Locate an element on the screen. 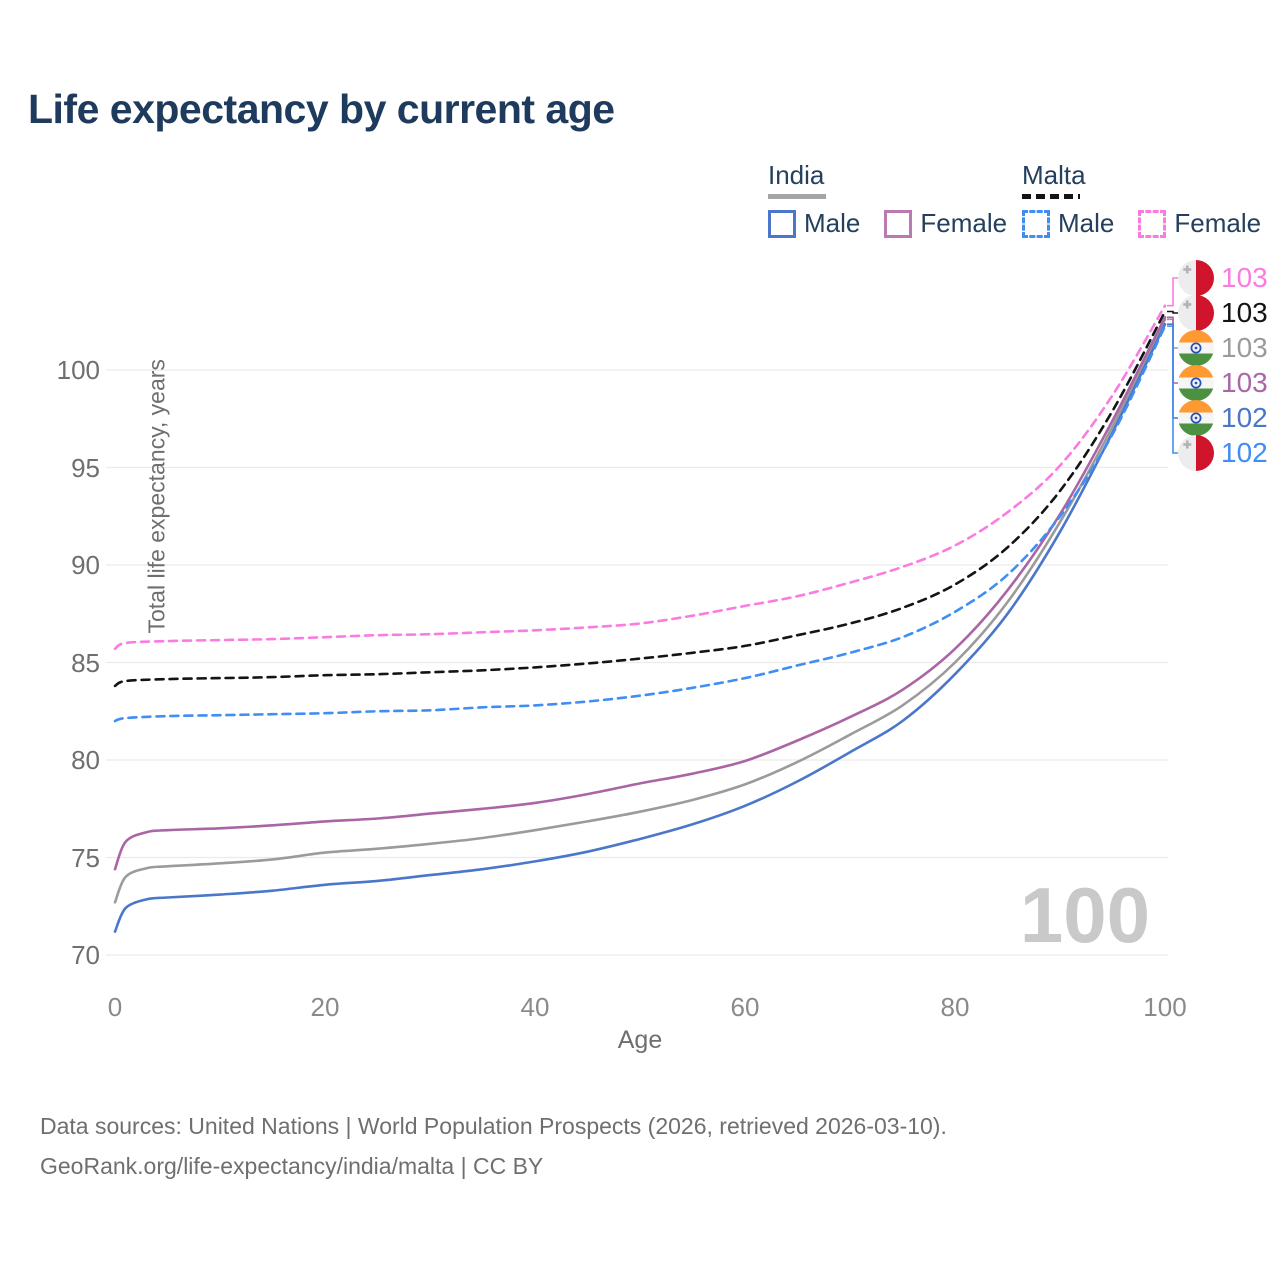 This screenshot has height=1280, width=1280. y-tick-label: 95 is located at coordinates (85, 467).